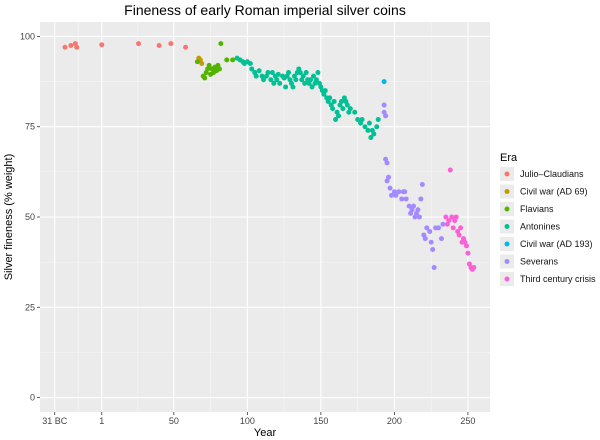  What do you see at coordinates (27, 36) in the screenshot?
I see `y-tick-label: 100` at bounding box center [27, 36].